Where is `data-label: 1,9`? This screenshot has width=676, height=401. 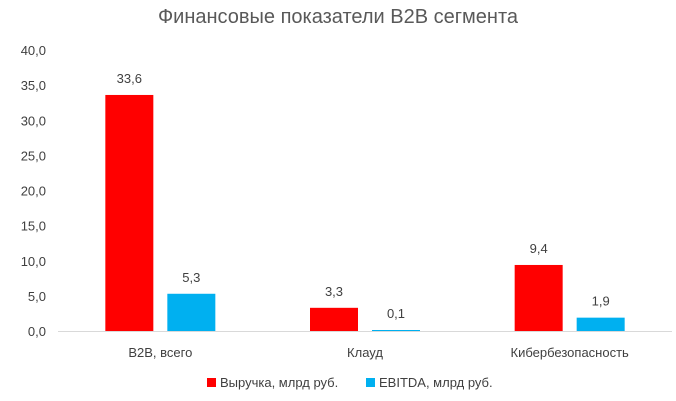
data-label: 1,9 is located at coordinates (601, 301).